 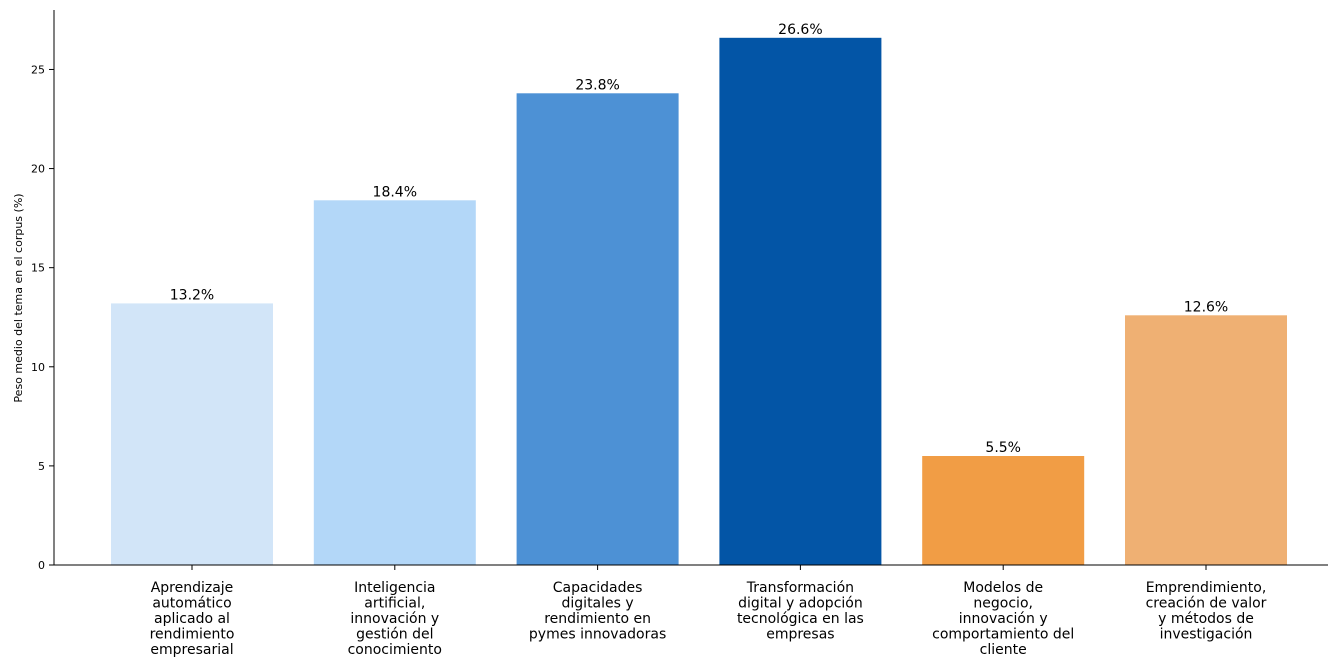 What do you see at coordinates (394, 588) in the screenshot?
I see `x-tick-label-line: Inteligencia` at bounding box center [394, 588].